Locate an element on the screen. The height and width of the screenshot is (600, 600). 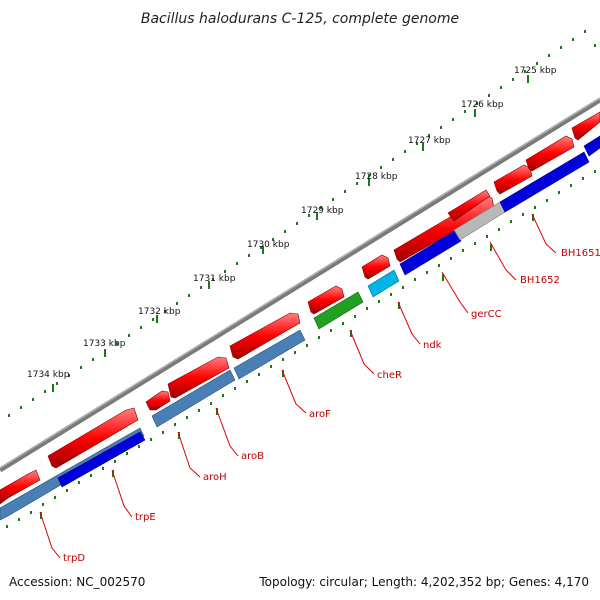
gene-label-ndk: ndk is located at coordinates (432, 345).